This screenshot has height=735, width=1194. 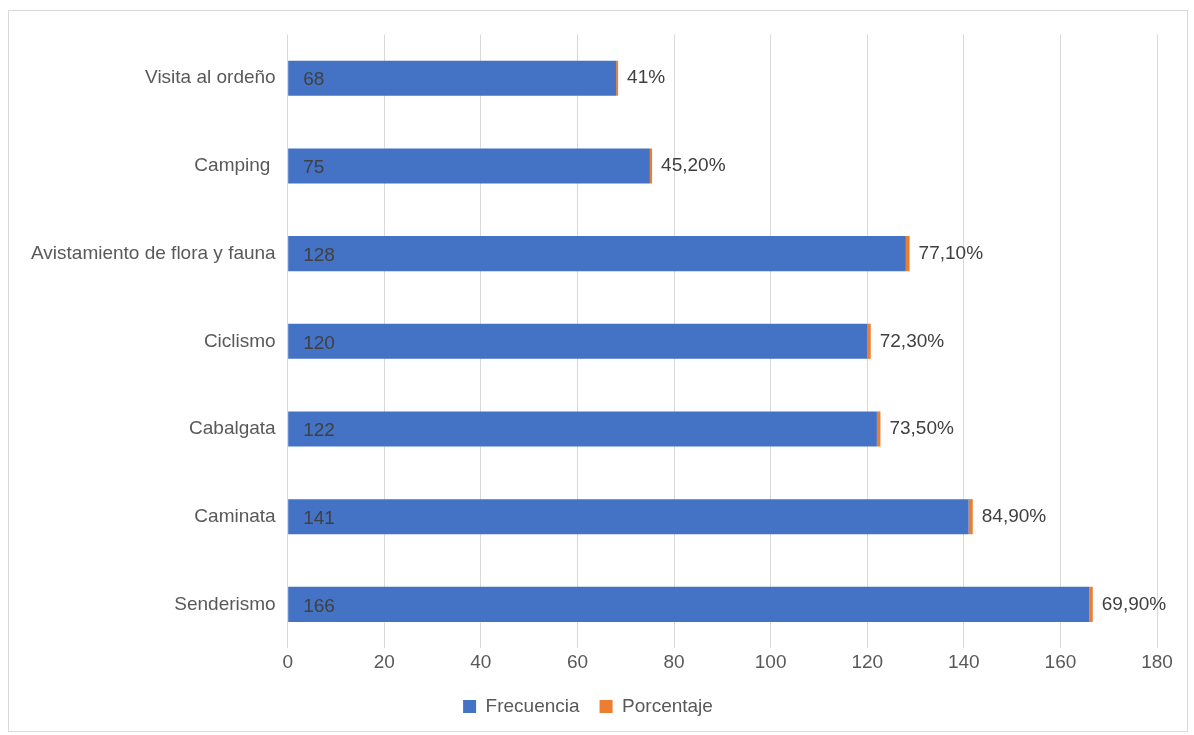 What do you see at coordinates (239, 340) in the screenshot?
I see `y-tick-label: Ciclismo` at bounding box center [239, 340].